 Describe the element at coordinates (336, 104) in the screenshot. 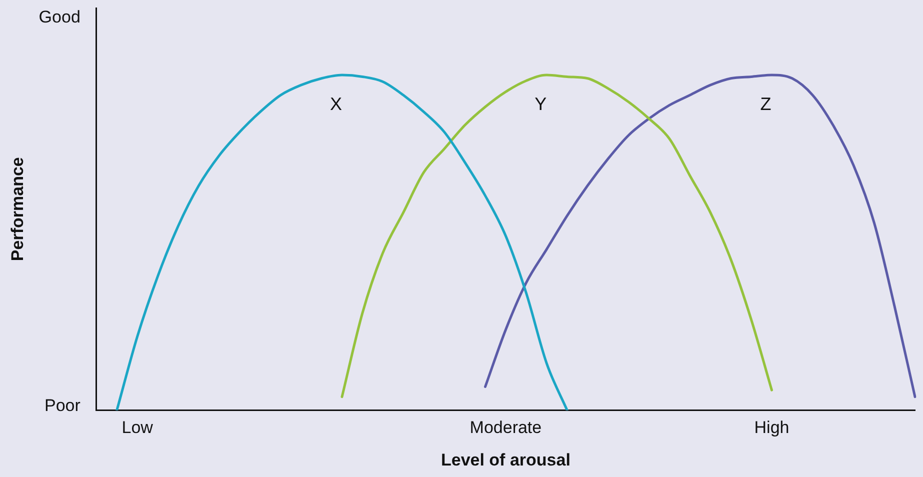

I see `series-label: X` at that location.